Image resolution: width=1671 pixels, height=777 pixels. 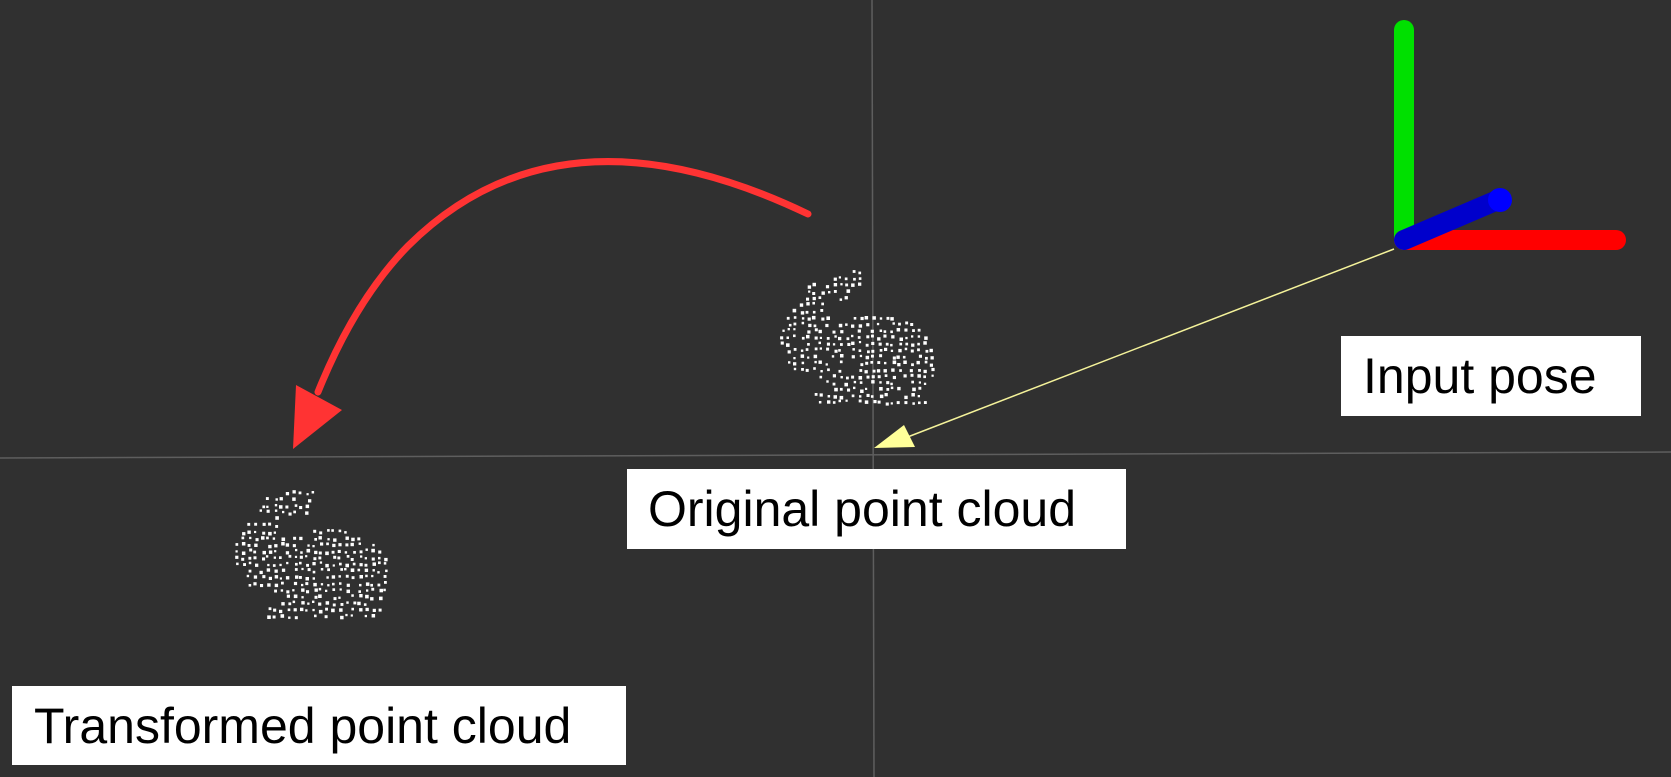 What do you see at coordinates (1491, 376) in the screenshot?
I see `input-pose-label: Input pose` at bounding box center [1491, 376].